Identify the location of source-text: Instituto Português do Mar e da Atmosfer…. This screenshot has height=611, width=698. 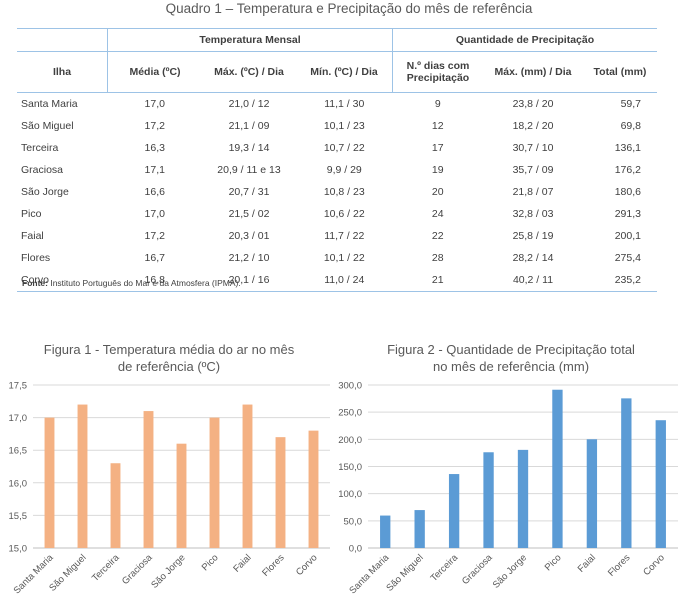
(145, 283).